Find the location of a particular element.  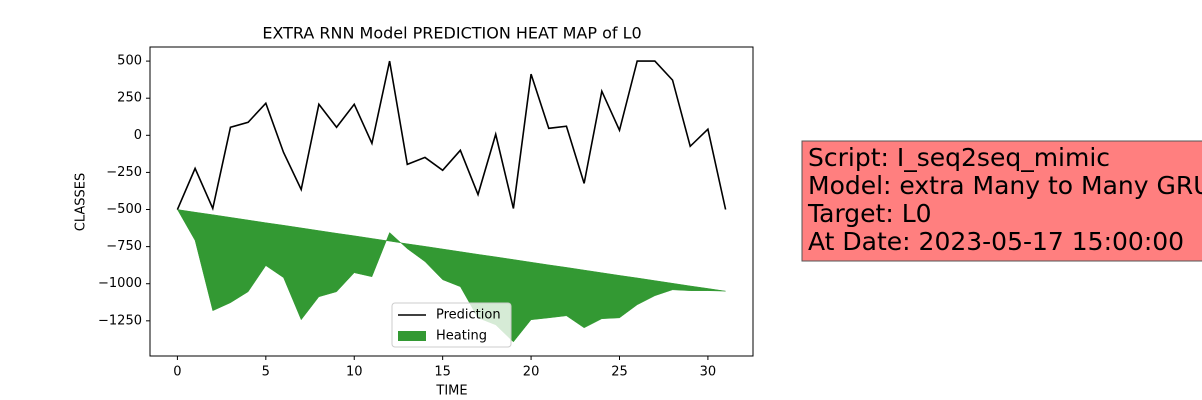

y-tick-label: 500 is located at coordinates (129, 61).